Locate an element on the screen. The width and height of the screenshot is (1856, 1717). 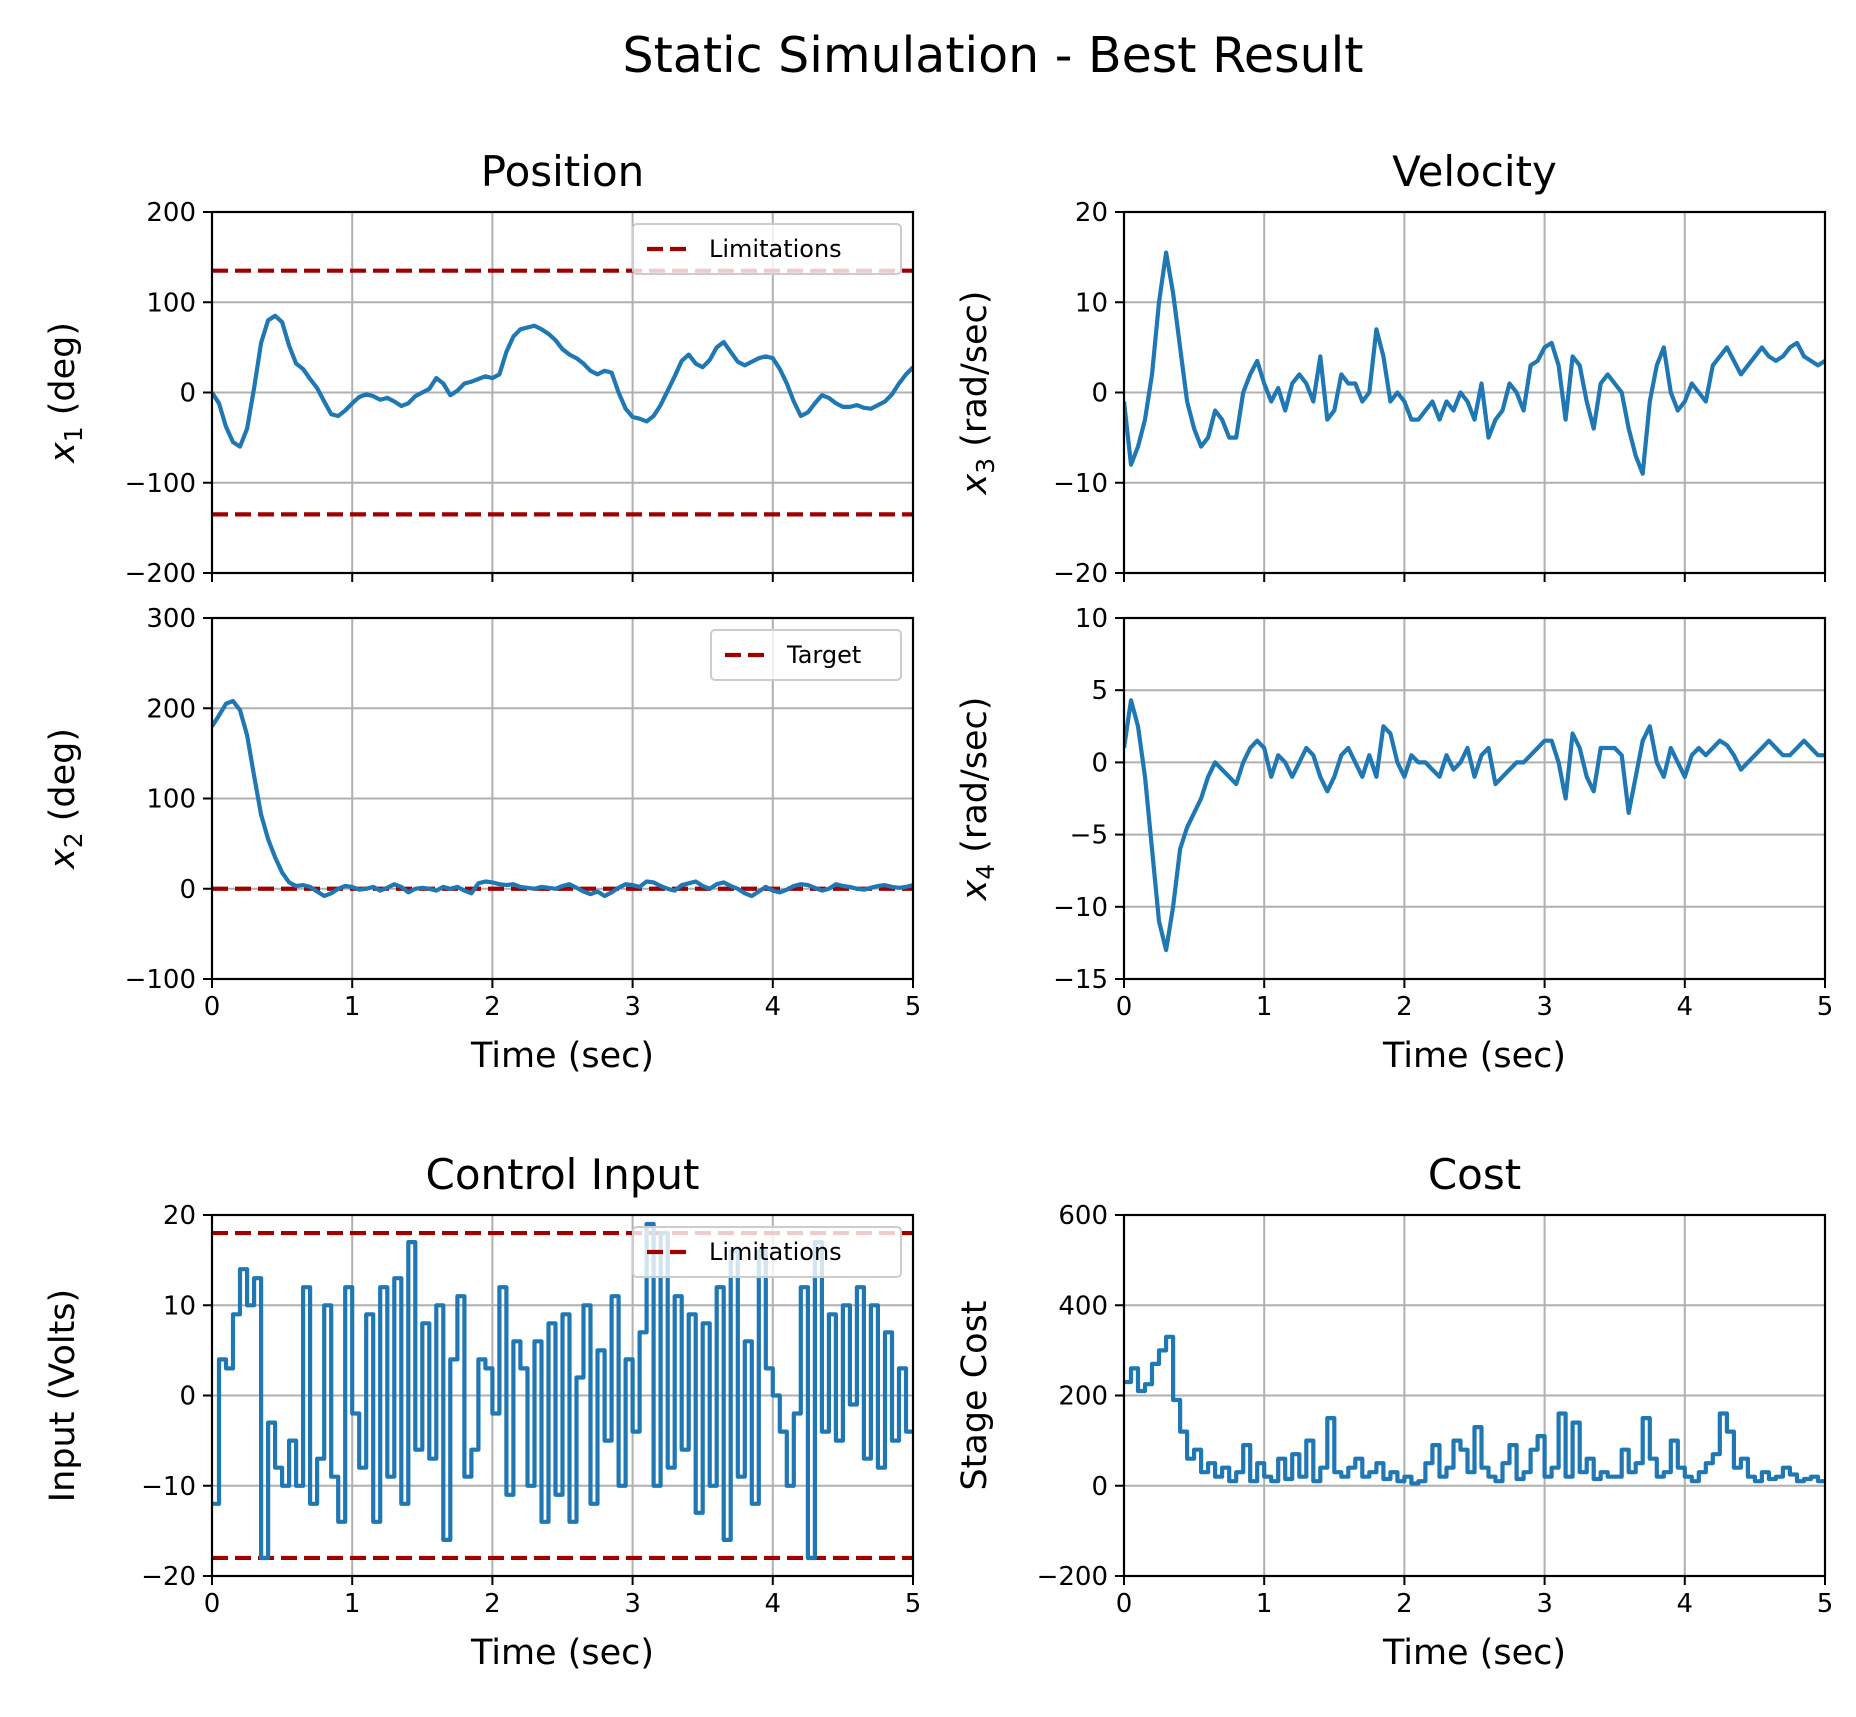
y-axis-label: x4 (rad/sec) is located at coordinates (977, 799).